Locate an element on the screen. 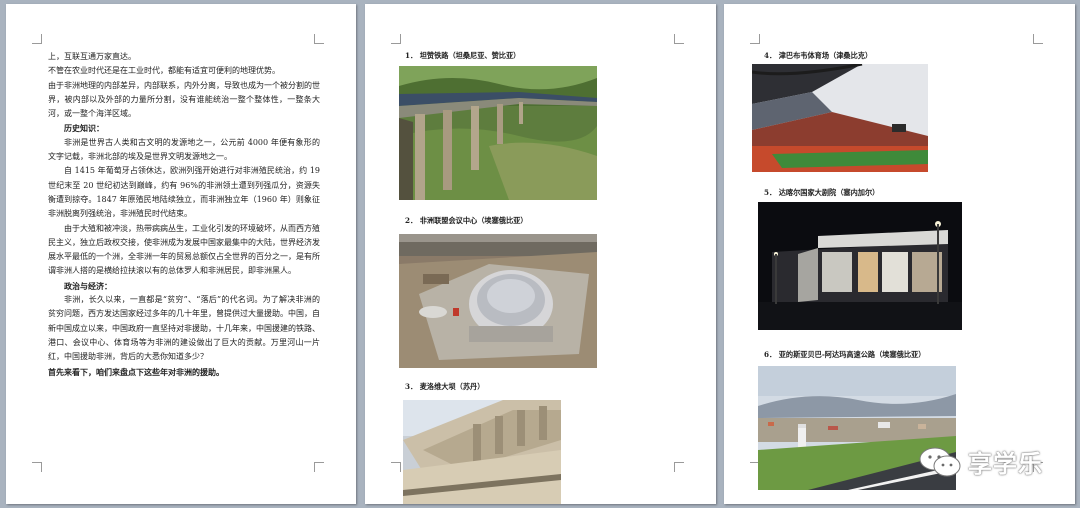 Image resolution: width=1080 pixels, height=508 pixels. section-heading-history: 历史知识： is located at coordinates (84, 128).